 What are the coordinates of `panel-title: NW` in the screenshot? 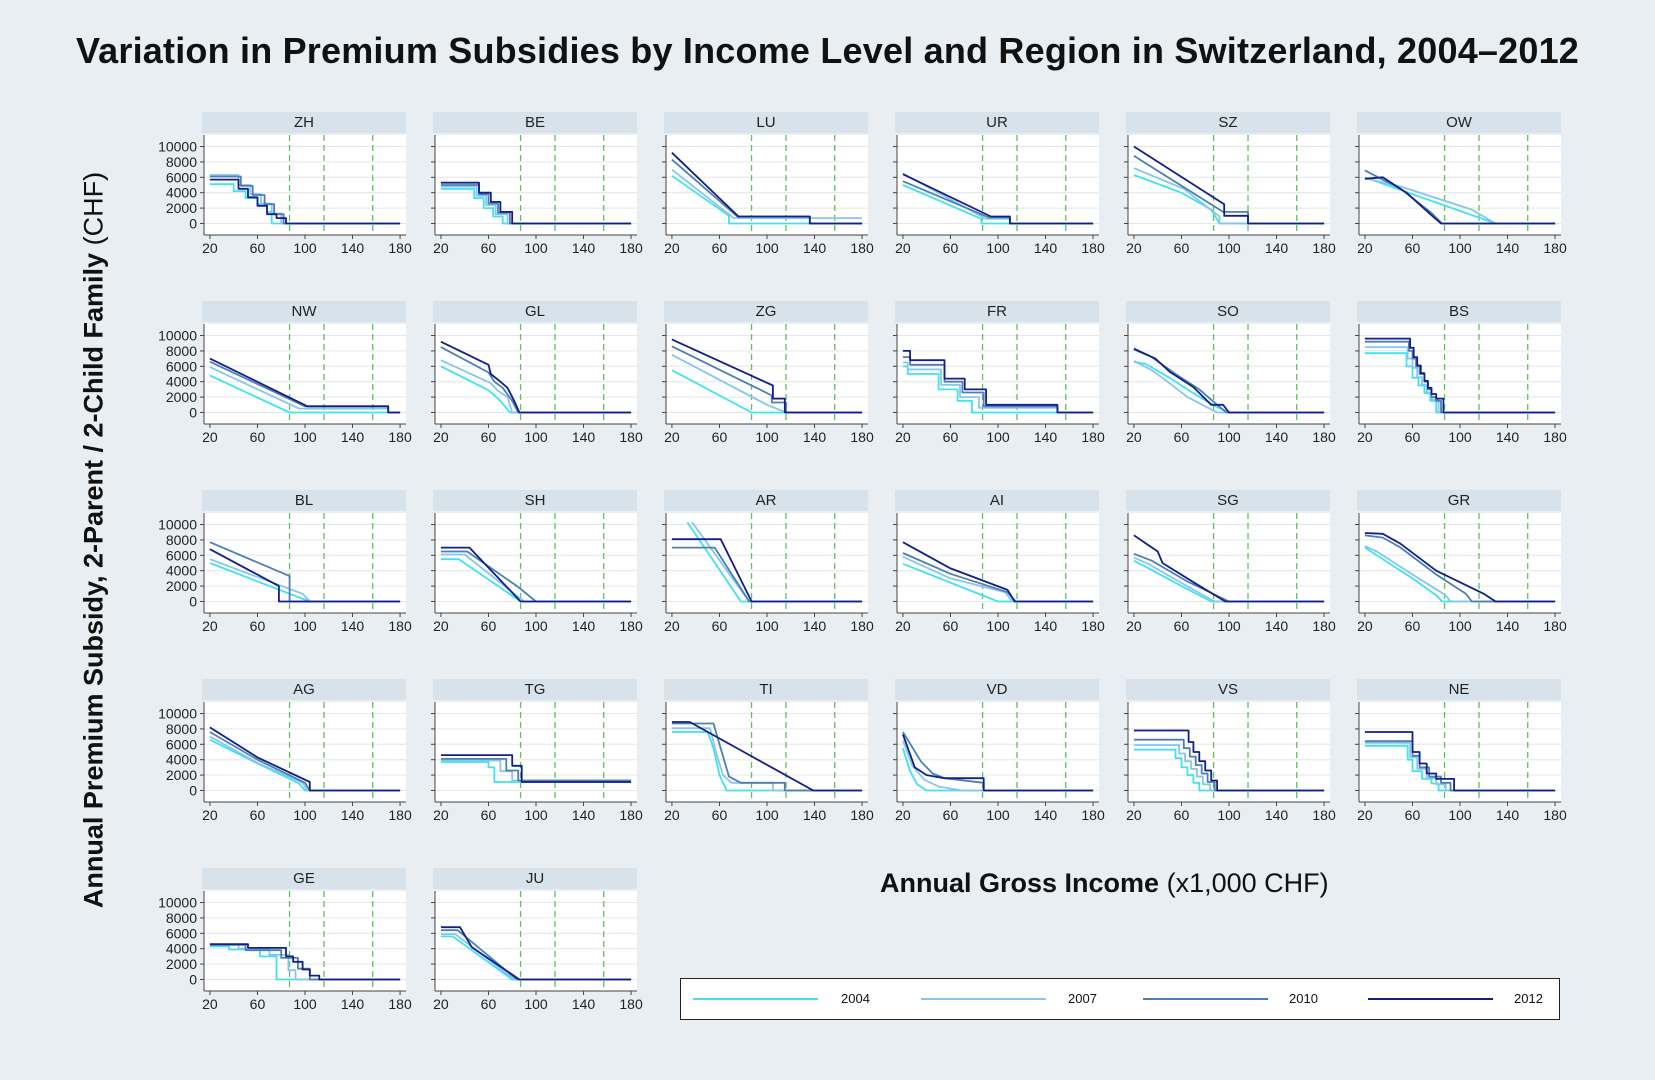 It's located at (305, 311).